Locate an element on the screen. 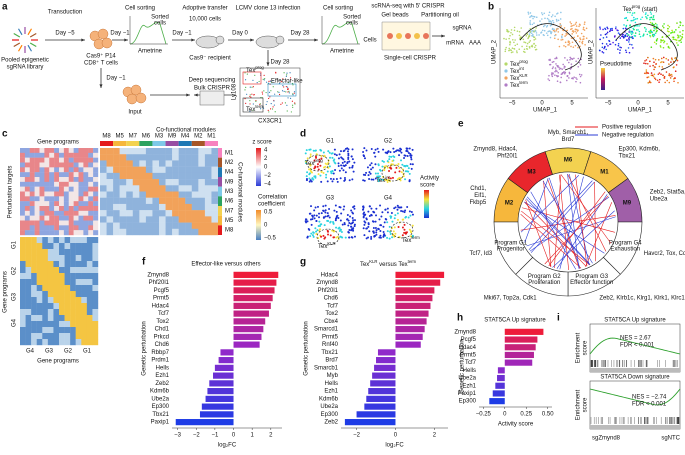  text-part: prog is located at coordinates (523, 61).